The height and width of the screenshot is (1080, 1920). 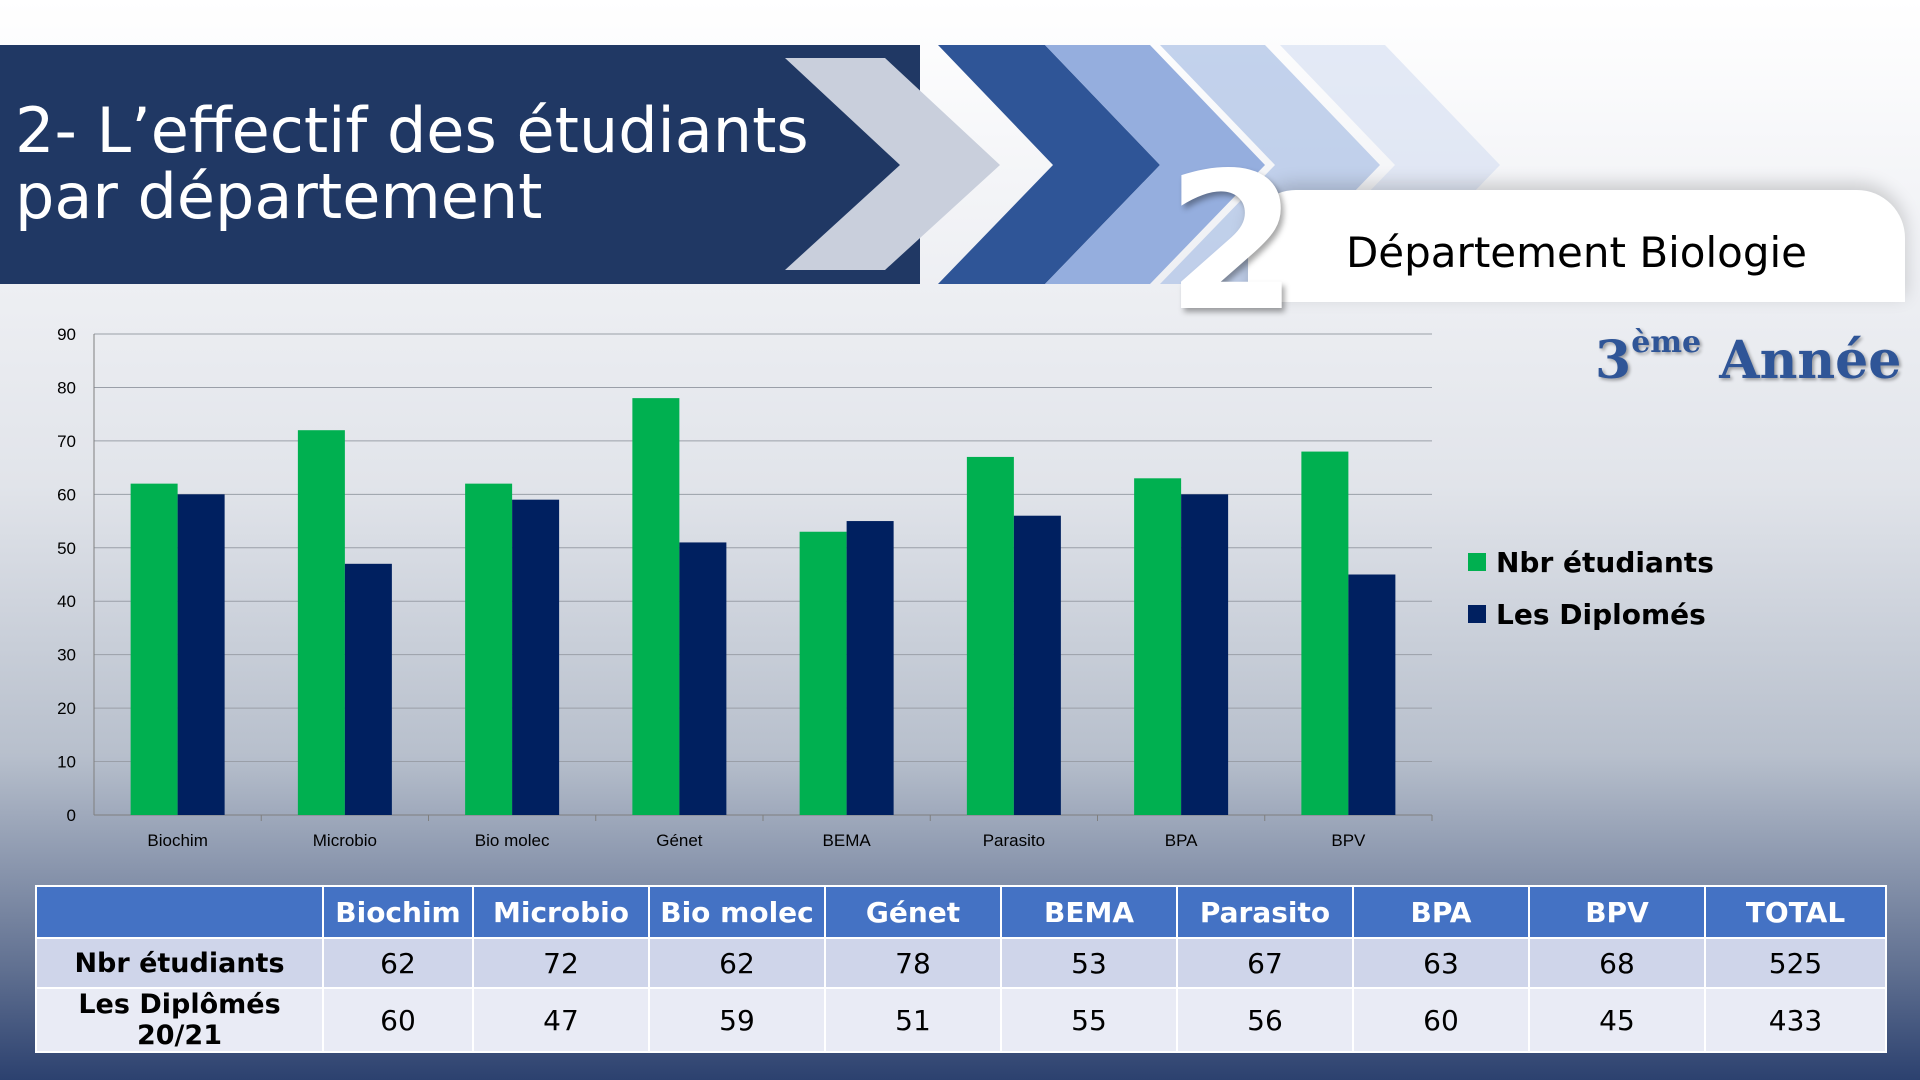 What do you see at coordinates (1666, 342) in the screenshot?
I see `year-suffix: ème` at bounding box center [1666, 342].